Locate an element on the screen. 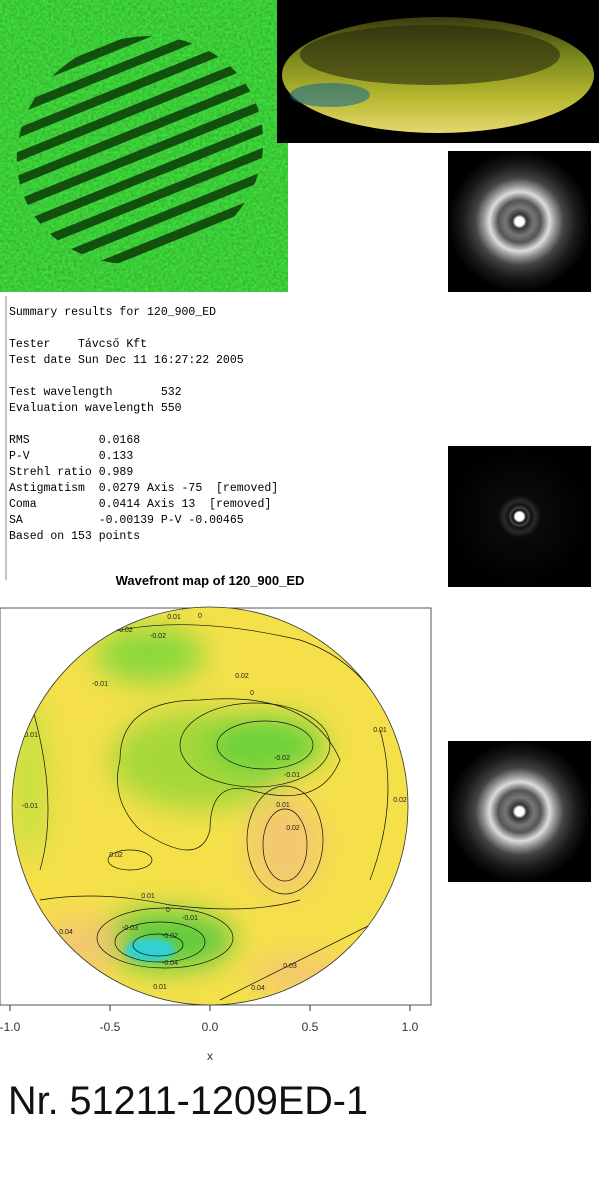 Image resolution: width=600 pixels, height=1200 pixels. summary-line: Astigmatism 0.0279 Axis -75 [removed] is located at coordinates (143, 488).